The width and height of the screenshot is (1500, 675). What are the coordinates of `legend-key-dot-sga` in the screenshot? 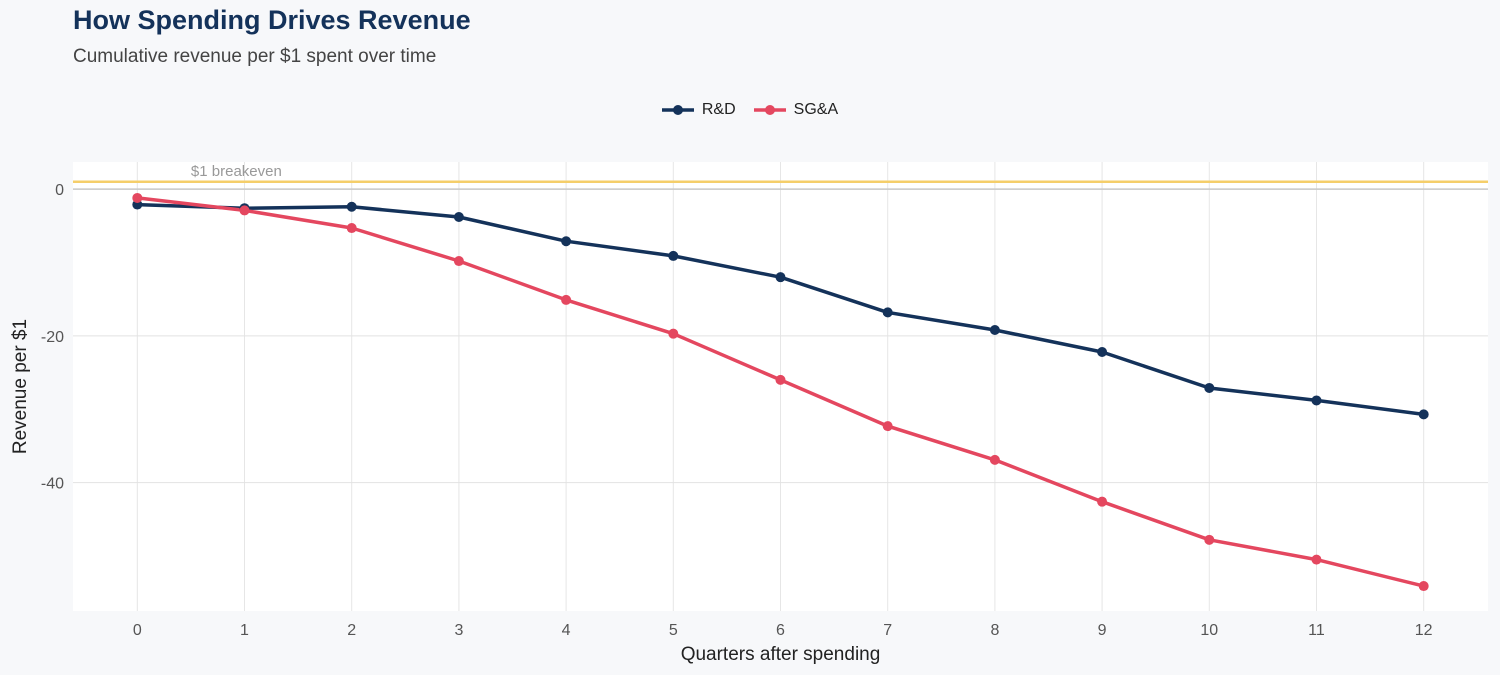 It's located at (769, 110).